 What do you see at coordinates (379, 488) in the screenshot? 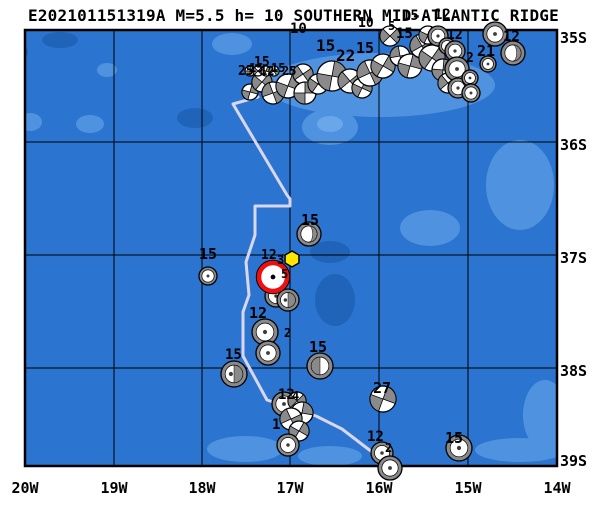
I see `x-tick-16w: 16W` at bounding box center [379, 488].